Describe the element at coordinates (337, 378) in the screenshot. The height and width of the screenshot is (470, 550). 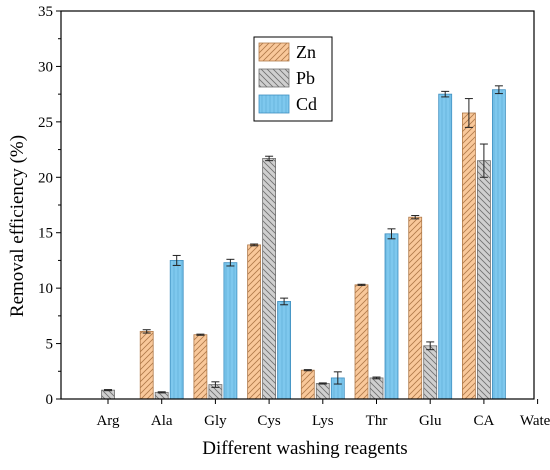
I see `error-bar-cd-lys` at that location.